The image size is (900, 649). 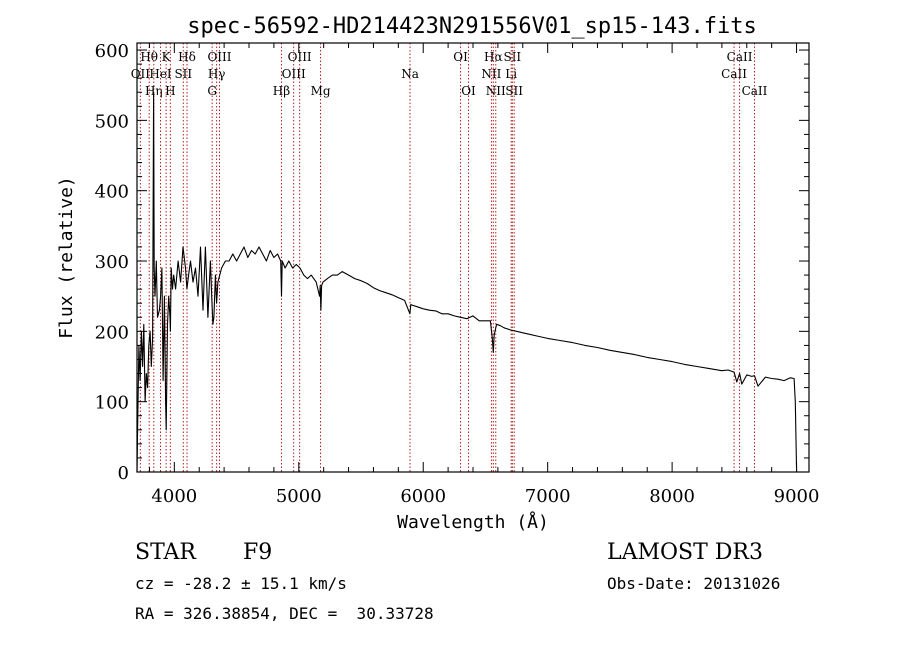 I want to click on coordinates-text: RA = 326.38854, DEC = 30.33728, so click(x=284, y=613).